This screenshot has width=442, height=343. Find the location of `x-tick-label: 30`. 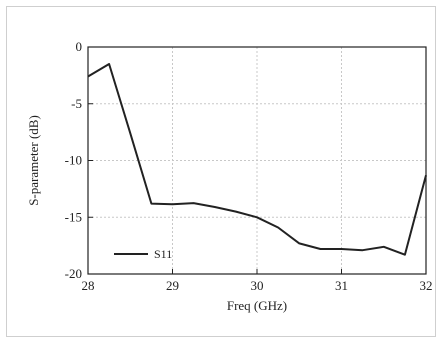

x-tick-label: 30 is located at coordinates (257, 285).